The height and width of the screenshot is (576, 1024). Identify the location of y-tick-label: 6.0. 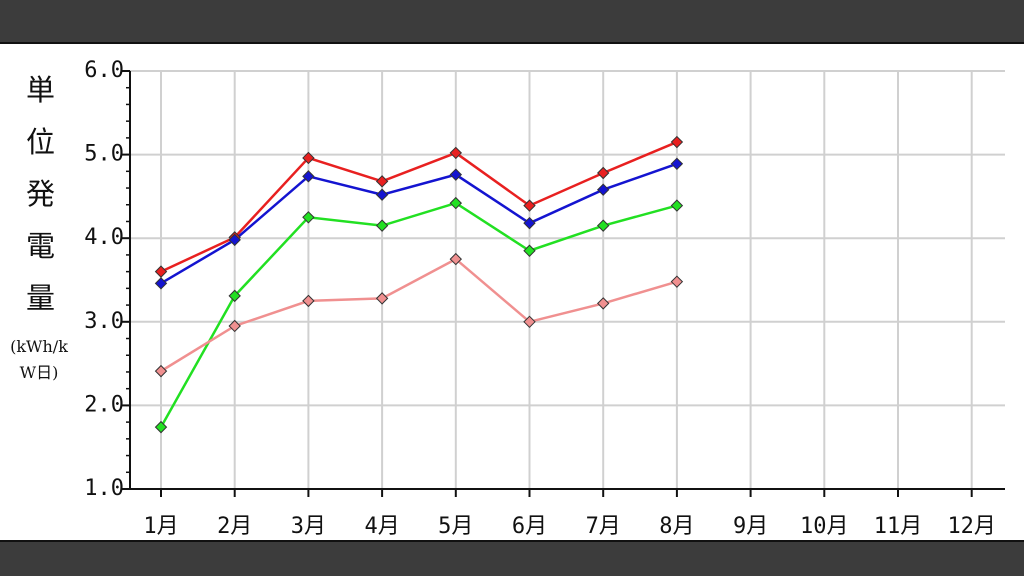
(104, 70).